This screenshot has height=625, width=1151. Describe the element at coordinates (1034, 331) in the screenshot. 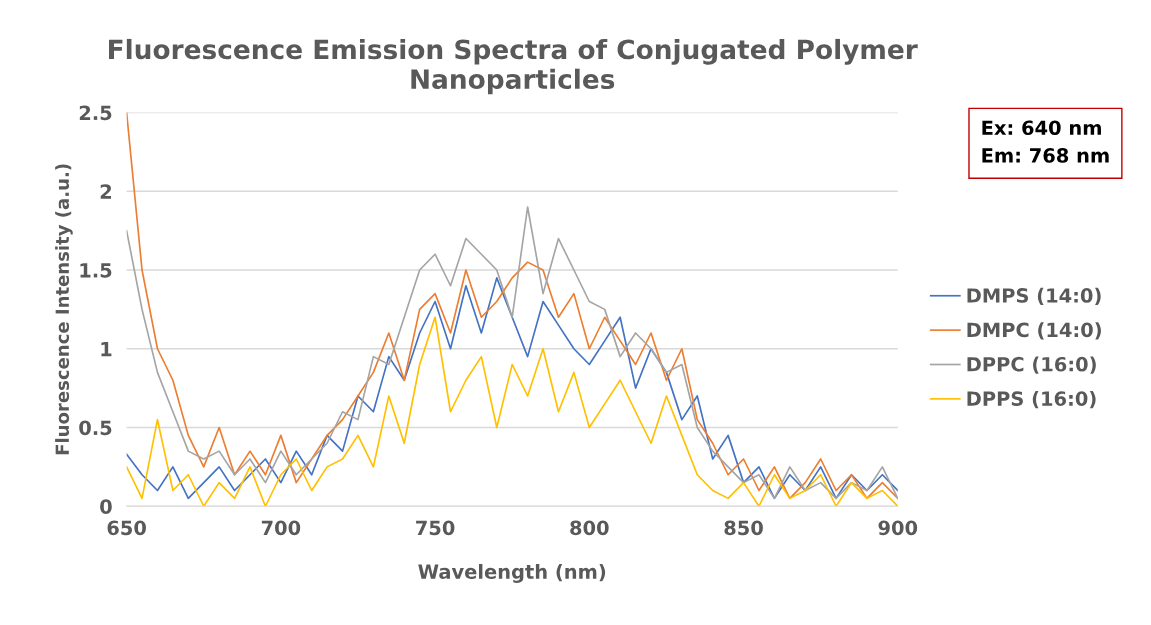

I see `legend-label: DMPC (14:0)` at that location.